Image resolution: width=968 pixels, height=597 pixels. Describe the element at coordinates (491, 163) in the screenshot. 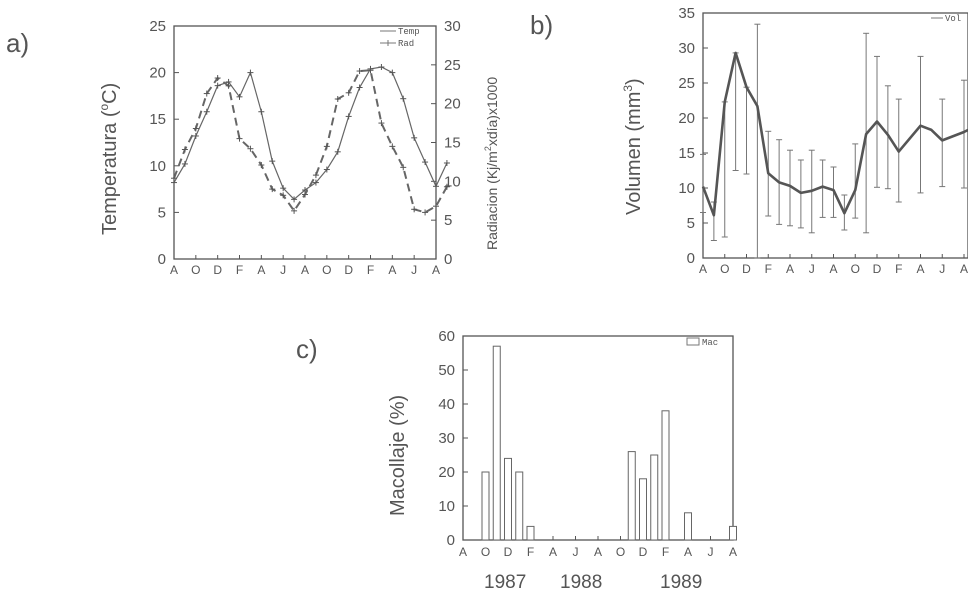

I see `panel-a-ylabel-right: Radiacion (Kj/m2xdía)x1000` at that location.